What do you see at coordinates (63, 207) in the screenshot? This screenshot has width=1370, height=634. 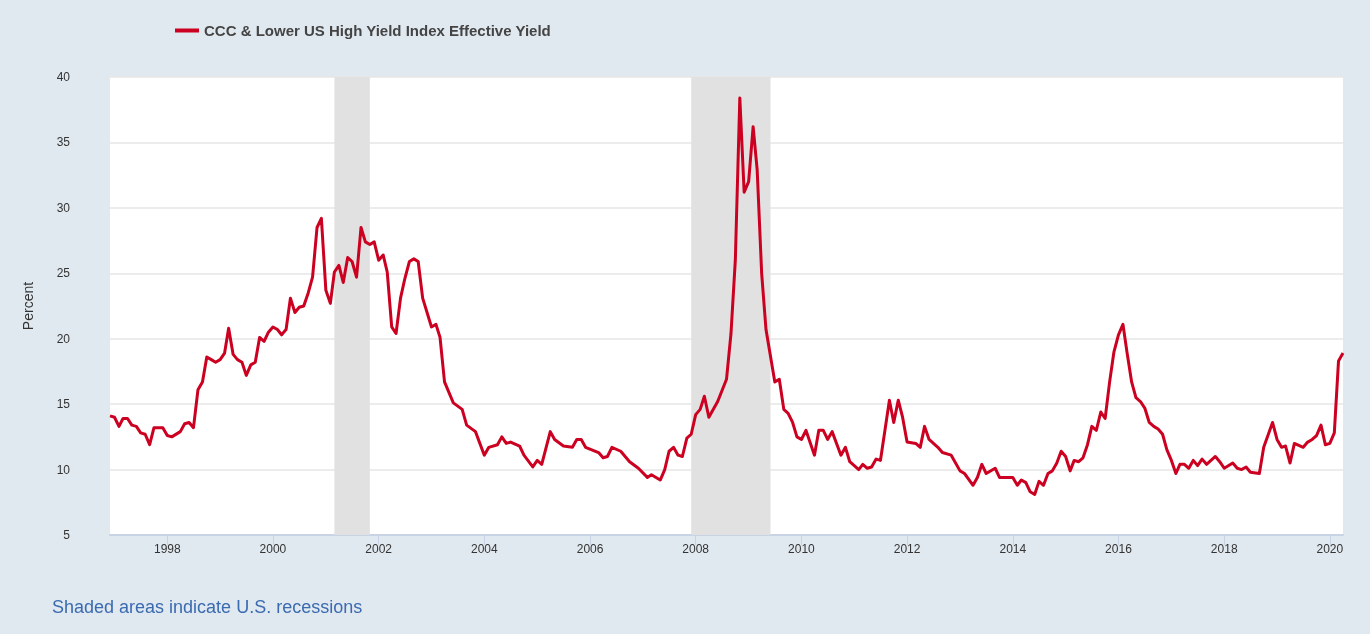 I see `y-tick-label: 30` at bounding box center [63, 207].